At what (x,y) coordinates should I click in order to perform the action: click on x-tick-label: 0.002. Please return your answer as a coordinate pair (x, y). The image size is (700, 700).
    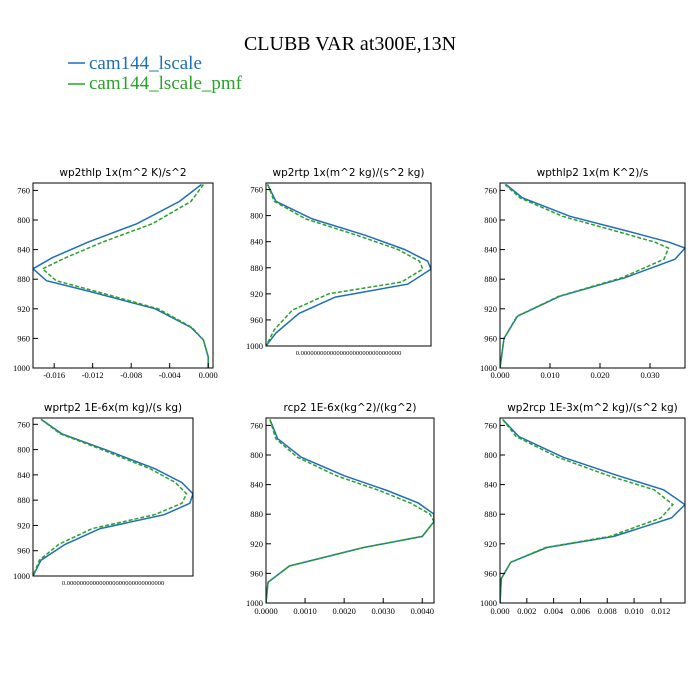
    Looking at the image, I should click on (526, 611).